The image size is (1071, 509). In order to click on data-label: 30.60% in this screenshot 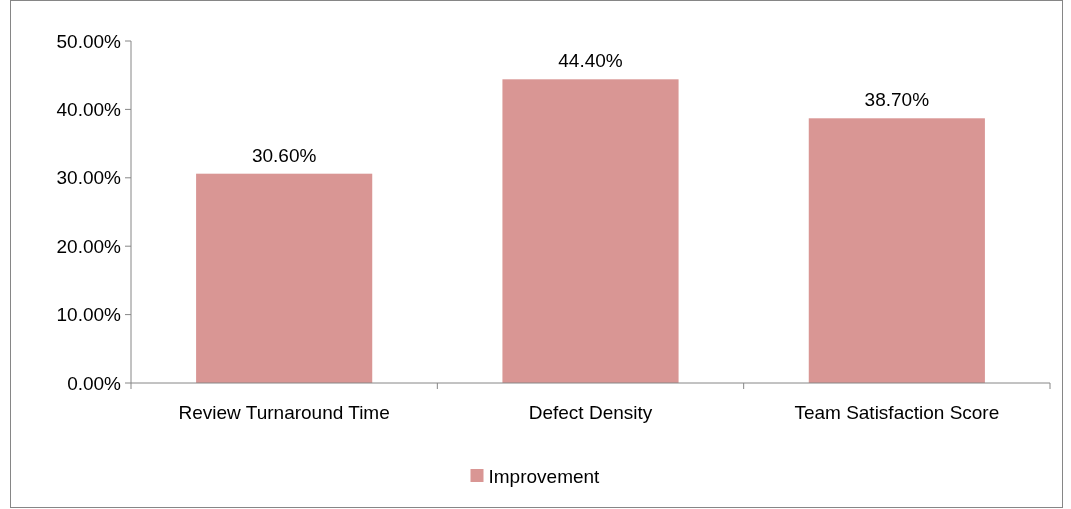, I will do `click(284, 155)`.